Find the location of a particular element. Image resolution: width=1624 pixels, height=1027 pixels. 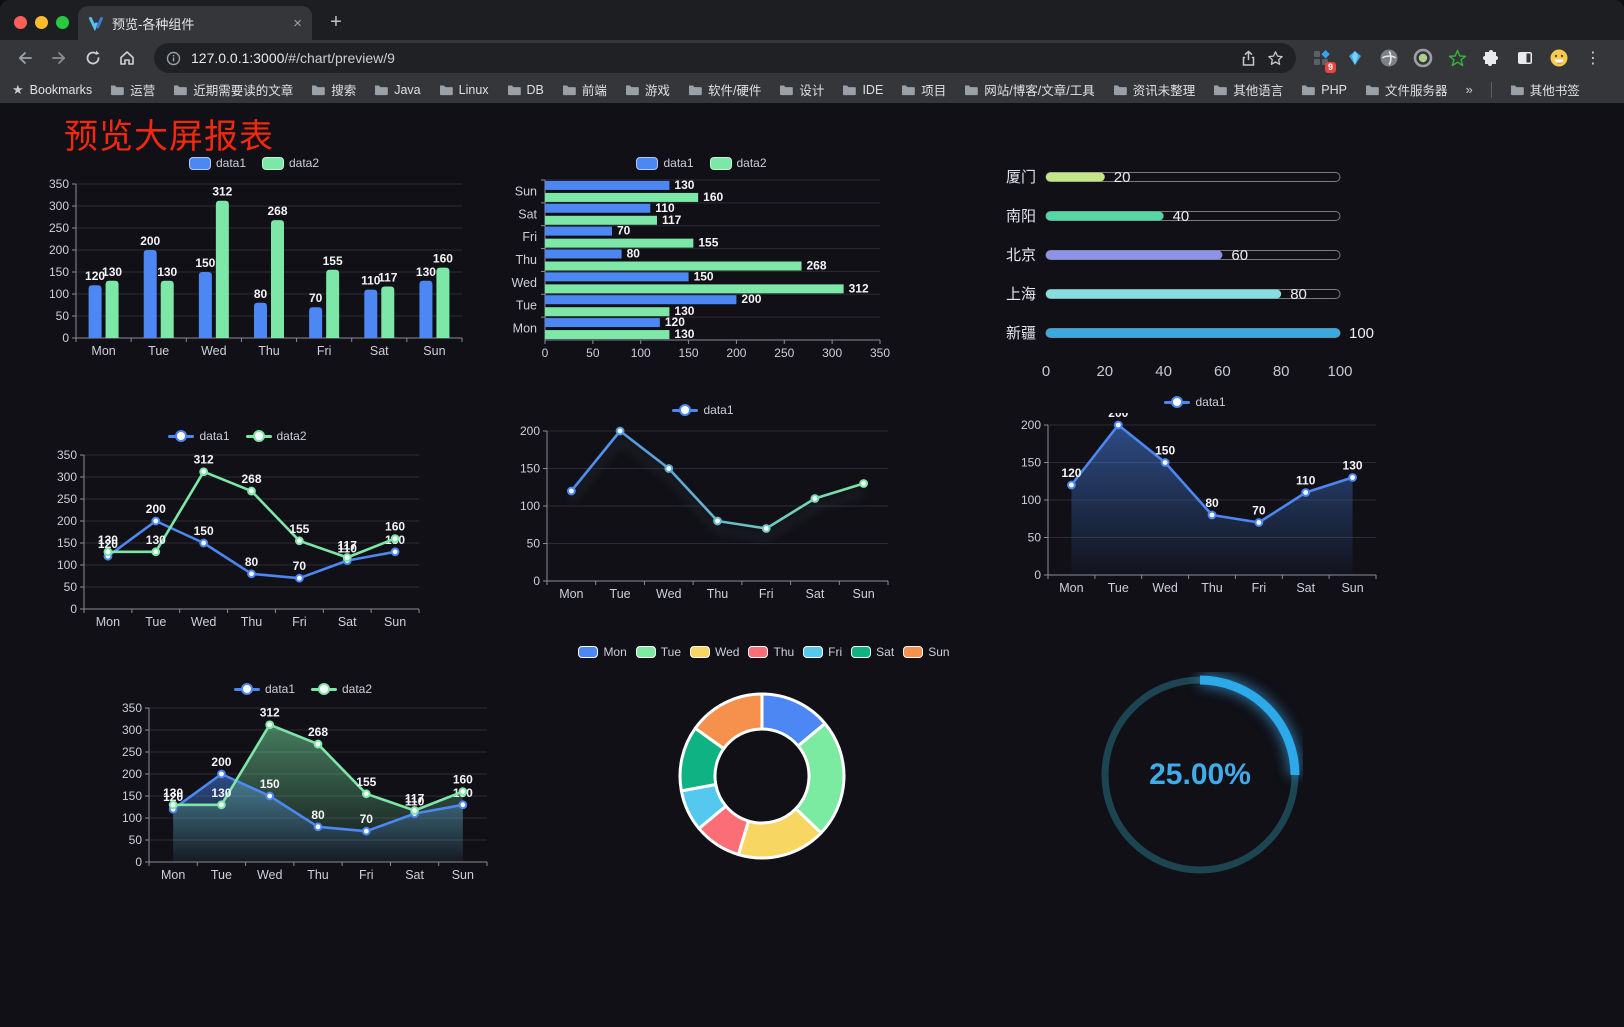

tab-close-icon is located at coordinates (297, 23).